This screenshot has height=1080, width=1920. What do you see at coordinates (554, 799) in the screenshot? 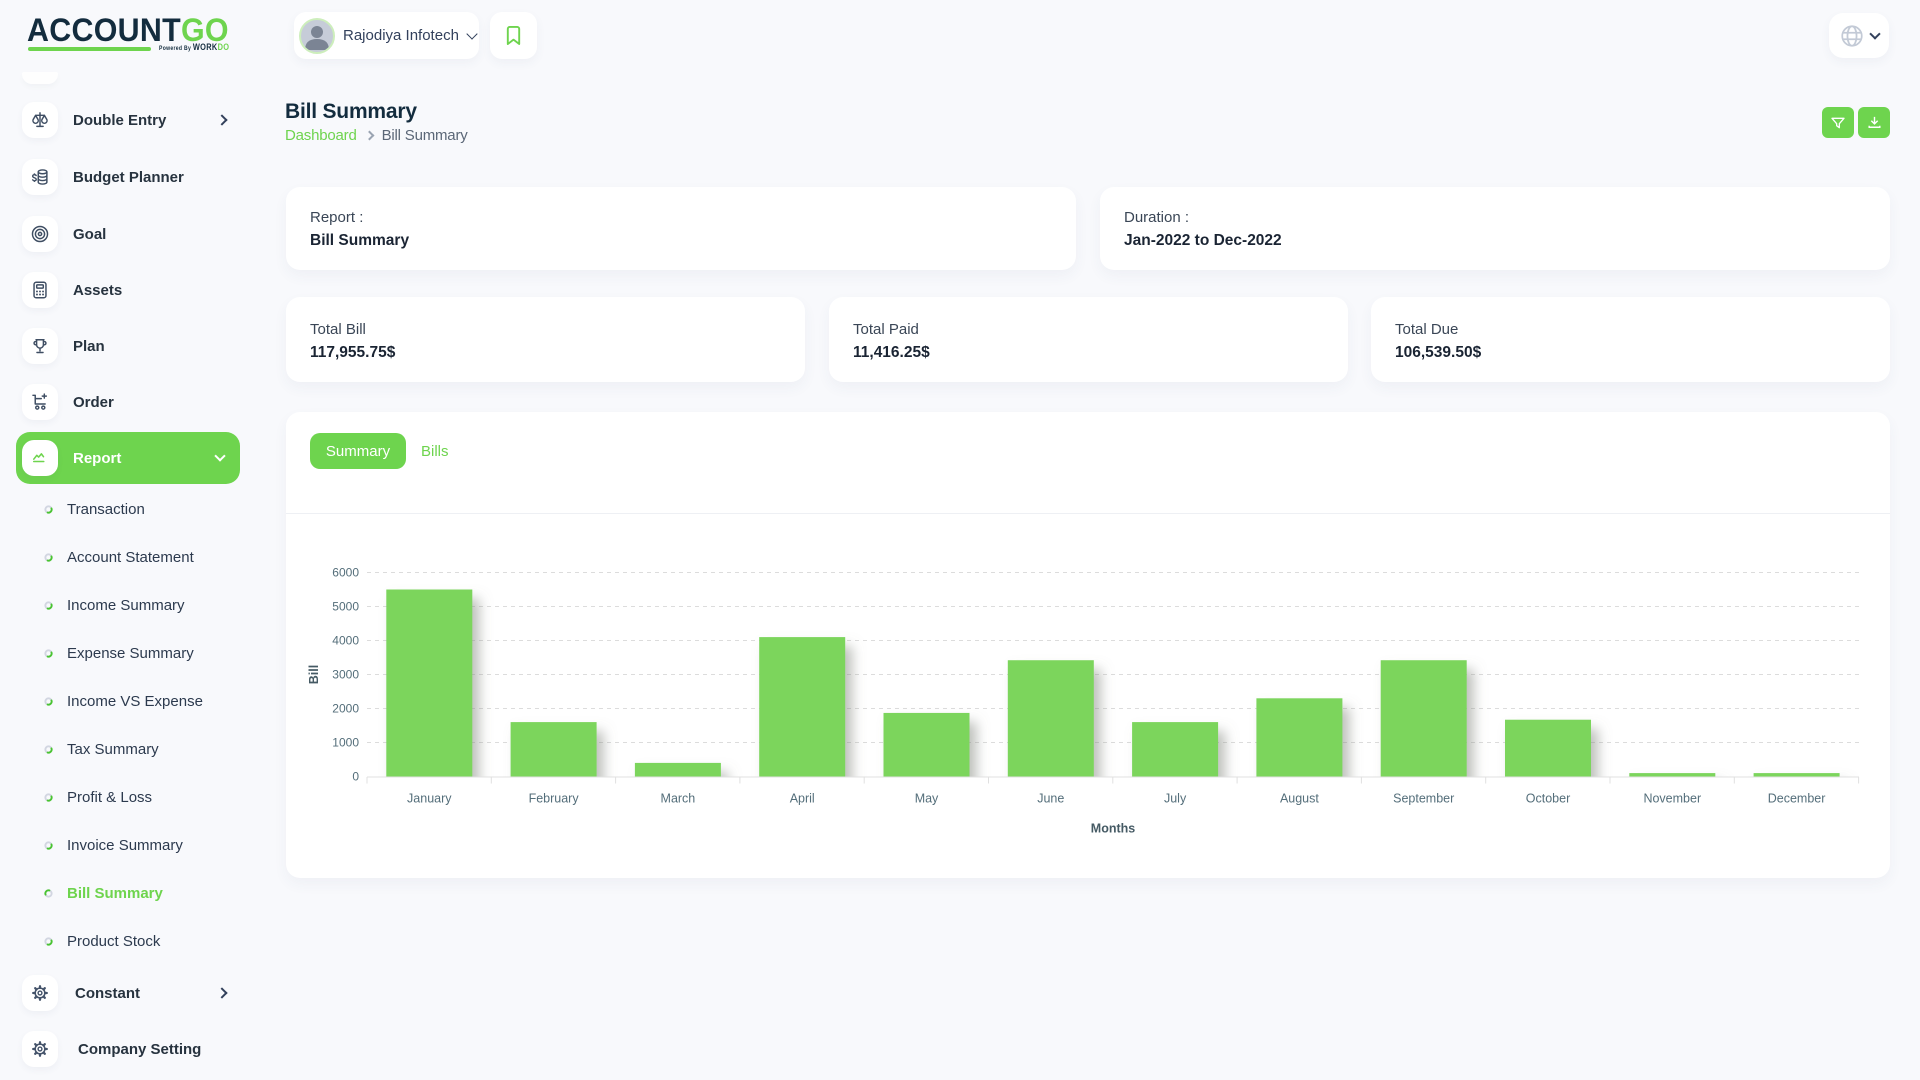
I see `svg-text: February` at bounding box center [554, 799].